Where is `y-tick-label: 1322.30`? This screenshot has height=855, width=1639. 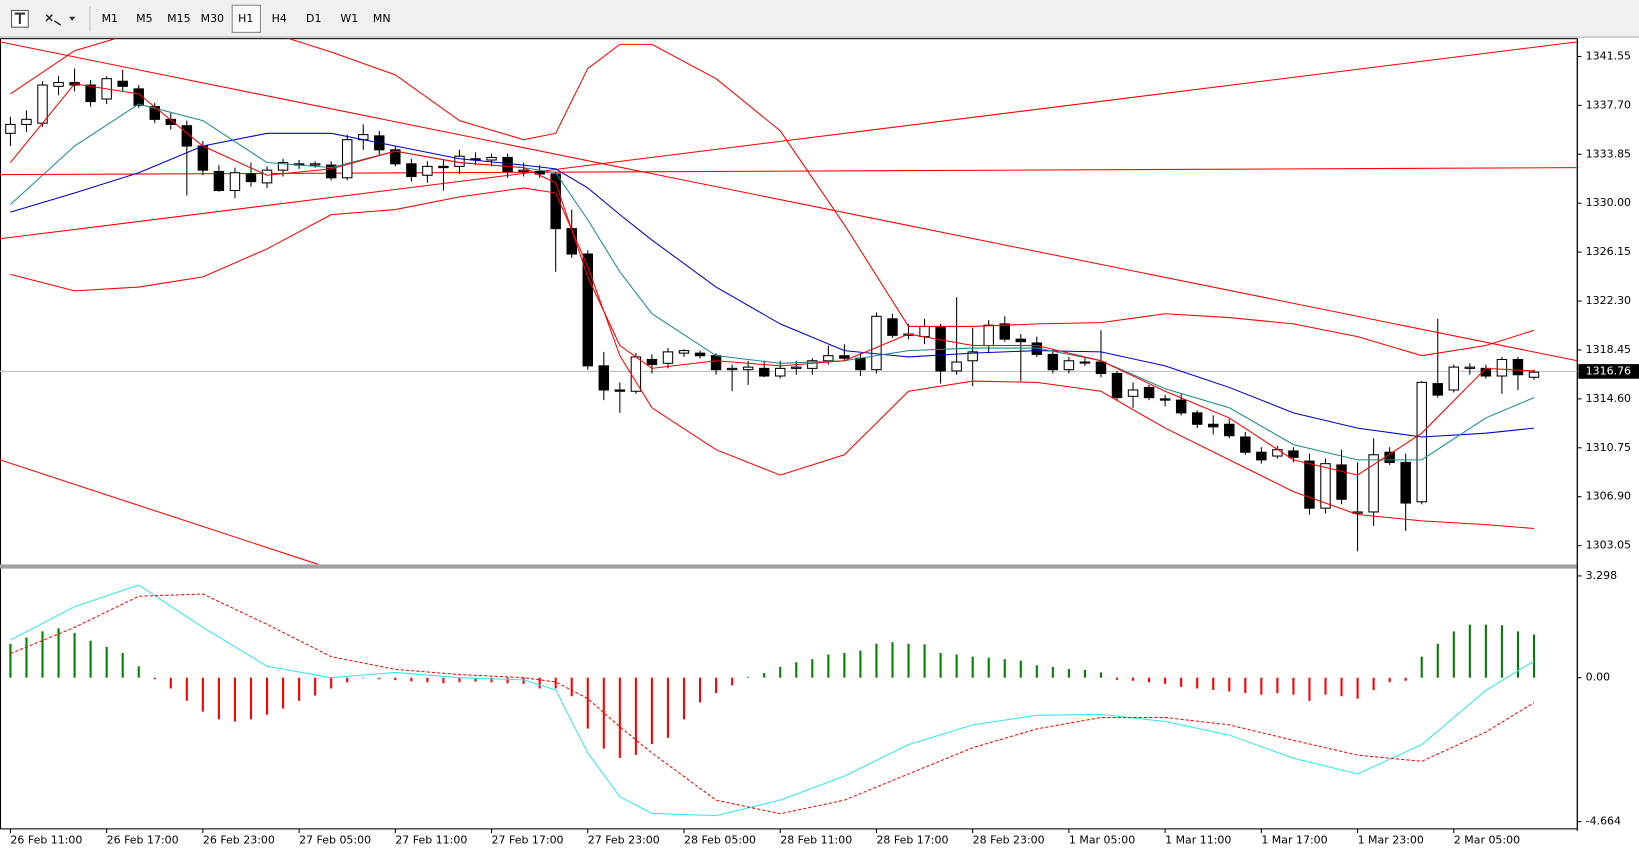
y-tick-label: 1322.30 is located at coordinates (1608, 300).